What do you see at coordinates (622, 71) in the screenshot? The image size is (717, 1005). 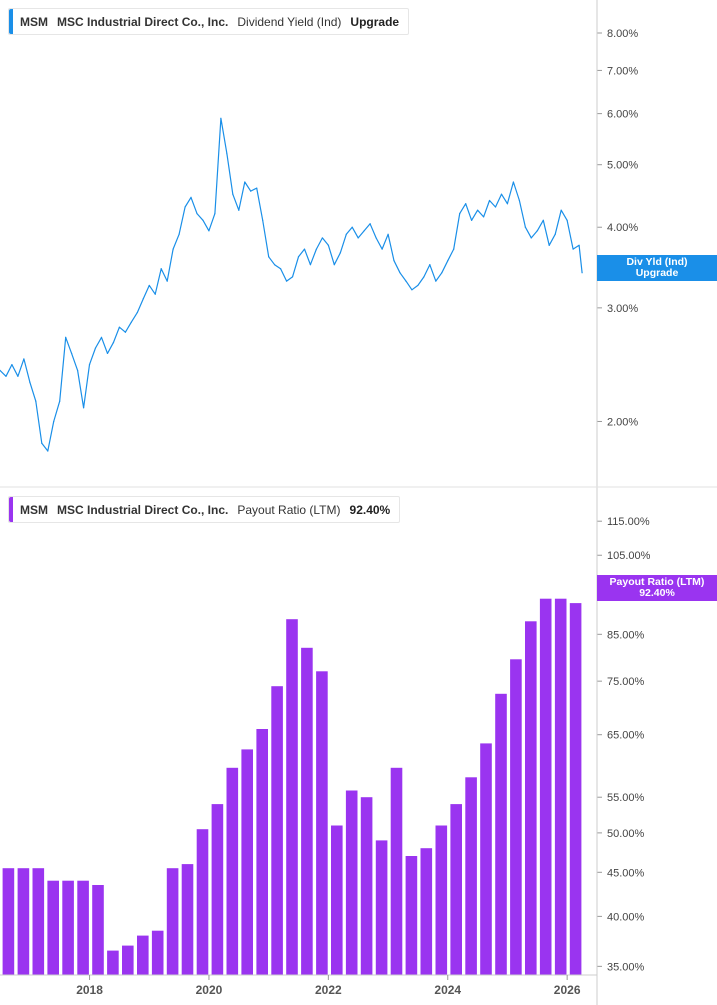 I see `y-tick-label: 7.00%` at bounding box center [622, 71].